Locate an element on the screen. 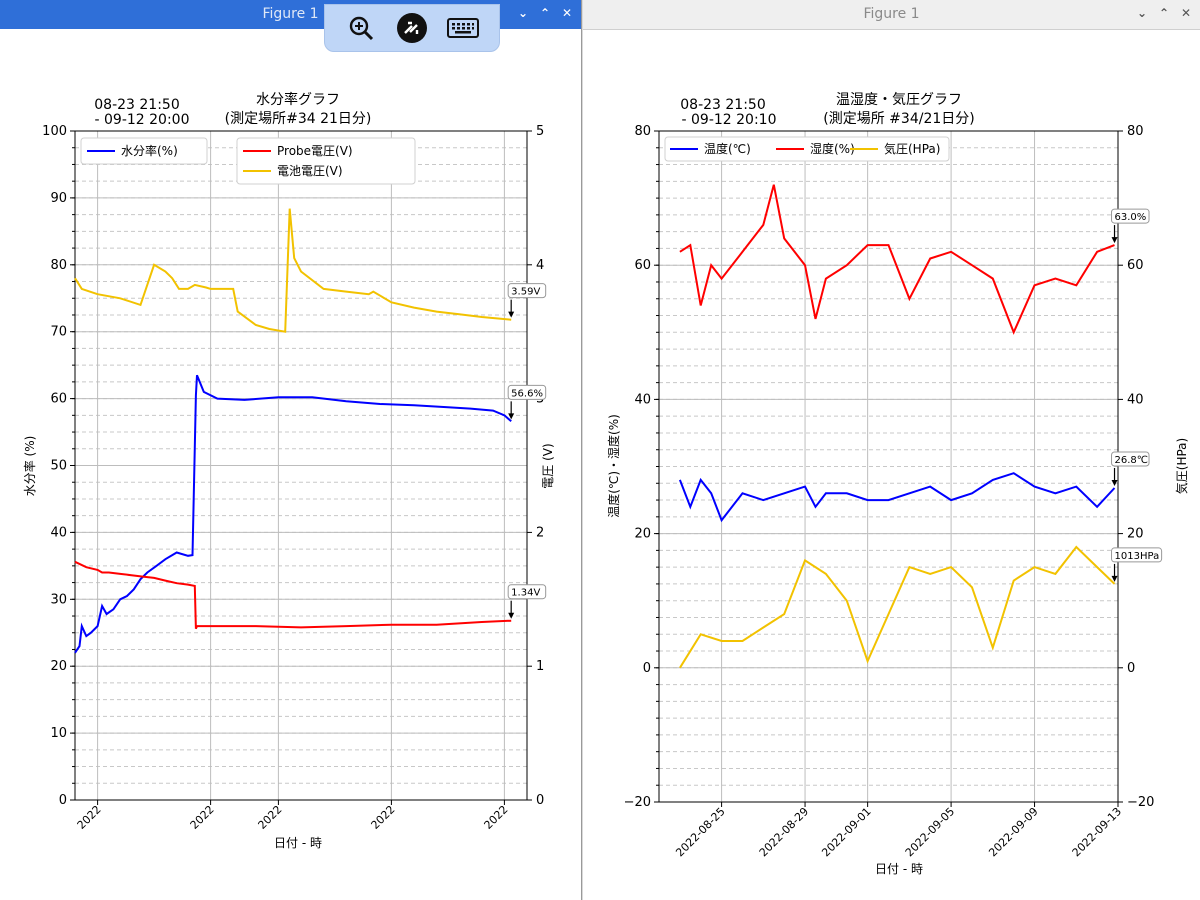  annotation-label: 56.6% is located at coordinates (527, 393).